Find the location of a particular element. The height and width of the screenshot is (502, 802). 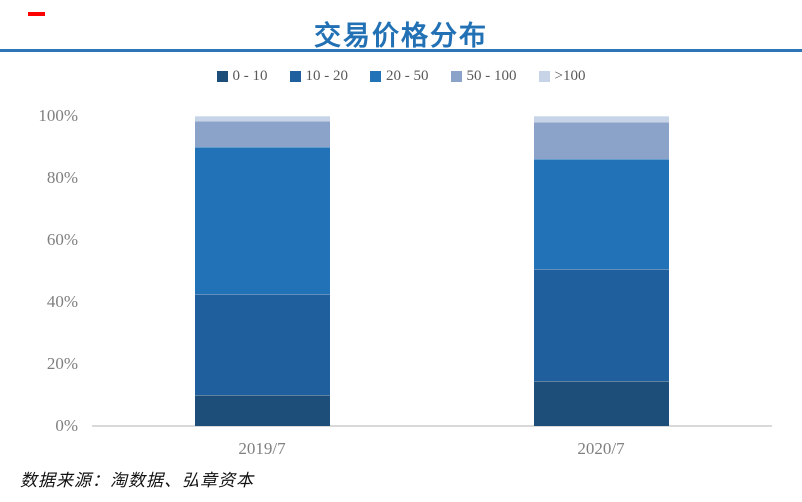

y-axis-tick-label: 100% is located at coordinates (58, 115).